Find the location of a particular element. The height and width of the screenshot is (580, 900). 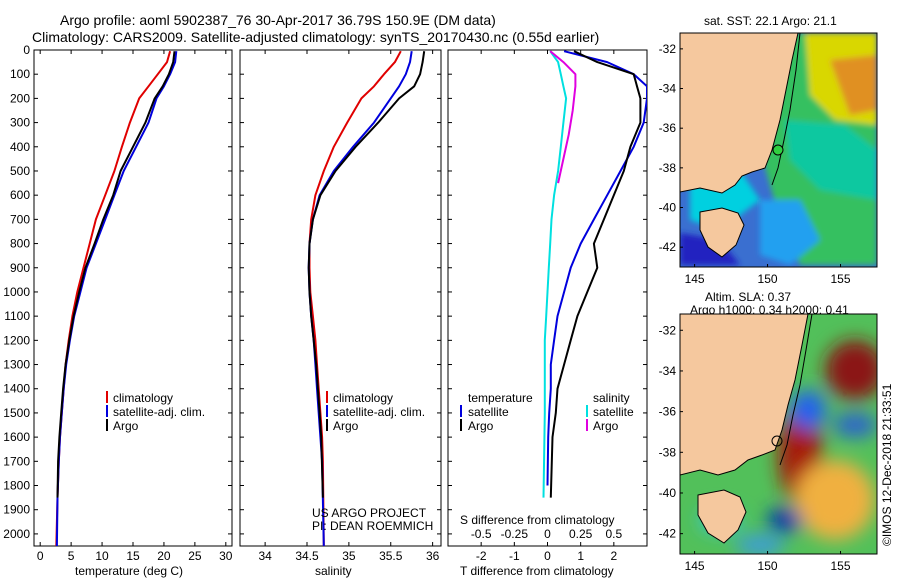

salinity-series is located at coordinates (366, 298).